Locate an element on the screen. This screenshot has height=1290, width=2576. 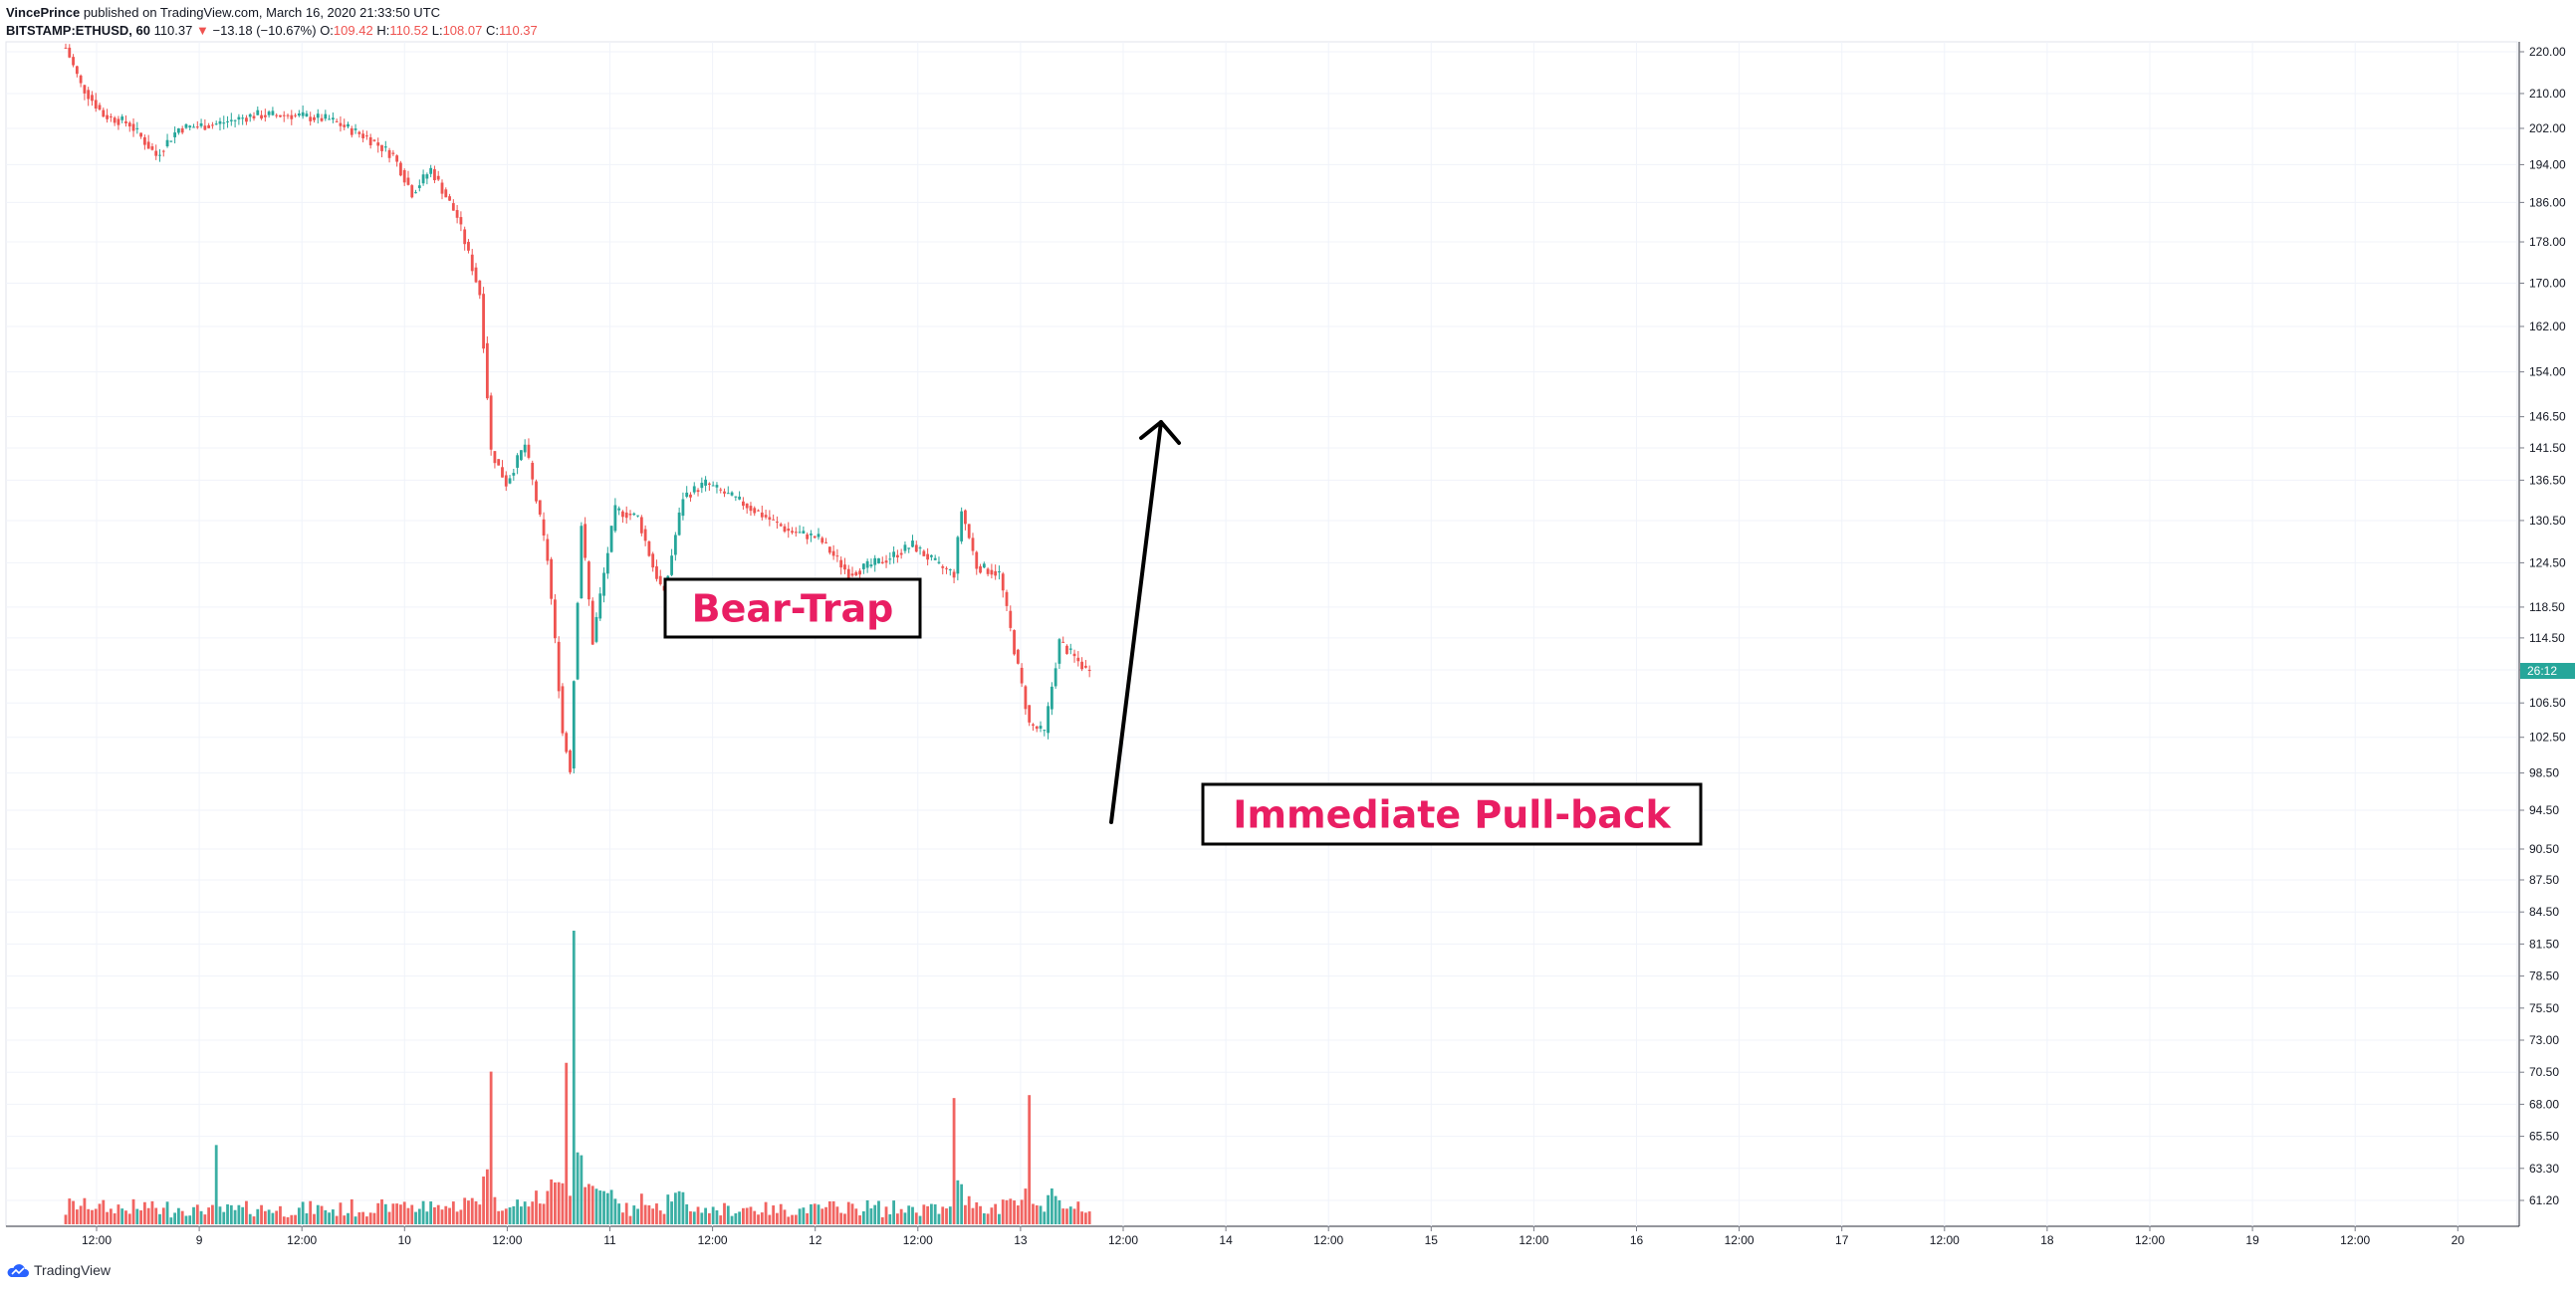
tradingview-footer: TradingView is located at coordinates (58, 1270).